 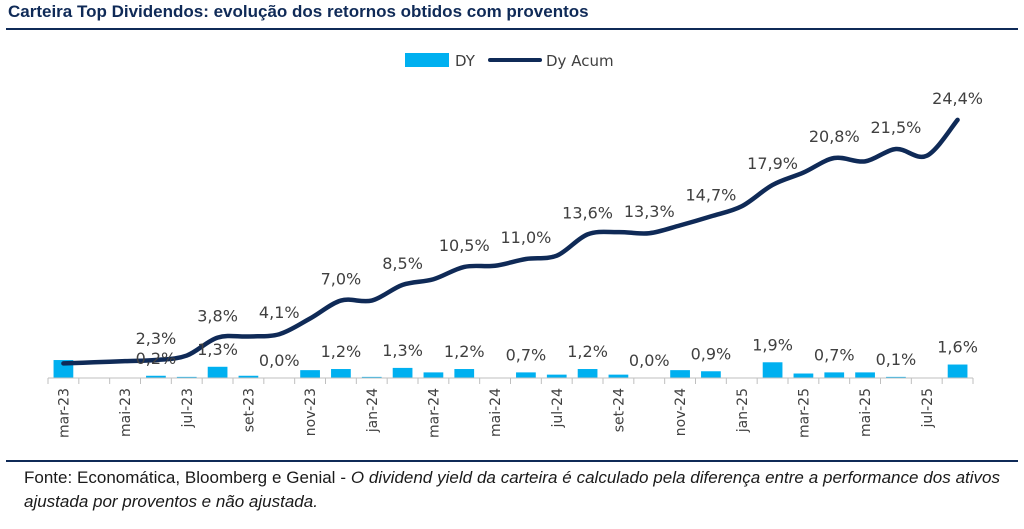 What do you see at coordinates (649, 211) in the screenshot?
I see `dy-acum-data-label: 13,3%` at bounding box center [649, 211].